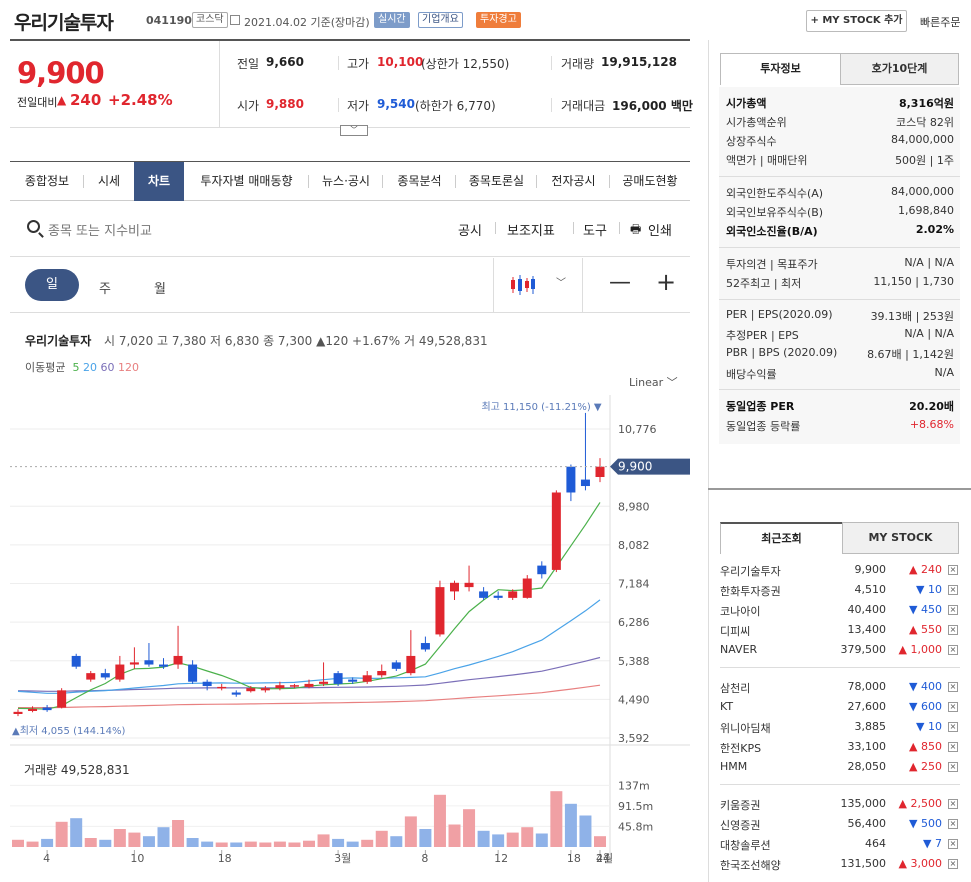 This screenshot has height=882, width=971. Describe the element at coordinates (635, 806) in the screenshot. I see `volume-tick-label: 91.5m` at that location.